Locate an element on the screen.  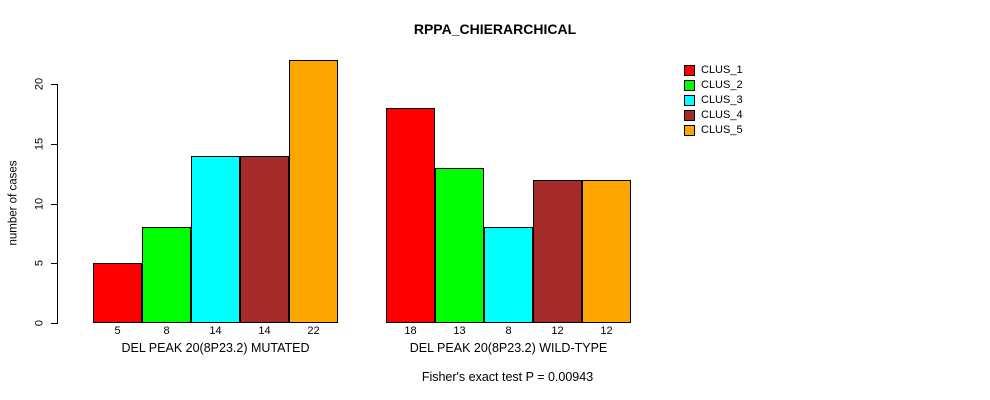
legend-item: CLUS_2 is located at coordinates (713, 85).